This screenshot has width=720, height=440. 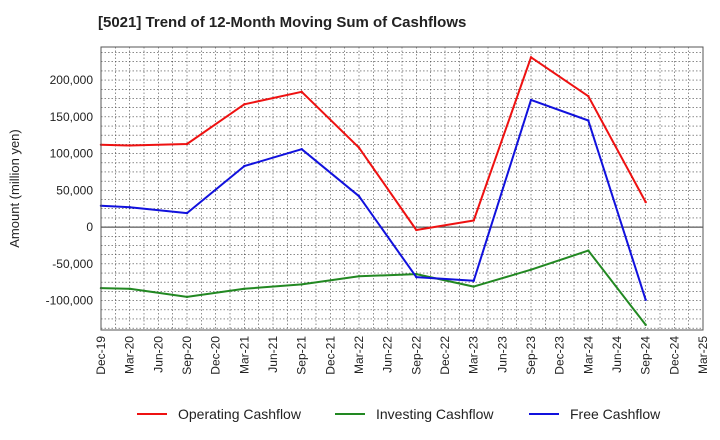 I want to click on x-tick-label: Mar-20, so click(x=130, y=355).